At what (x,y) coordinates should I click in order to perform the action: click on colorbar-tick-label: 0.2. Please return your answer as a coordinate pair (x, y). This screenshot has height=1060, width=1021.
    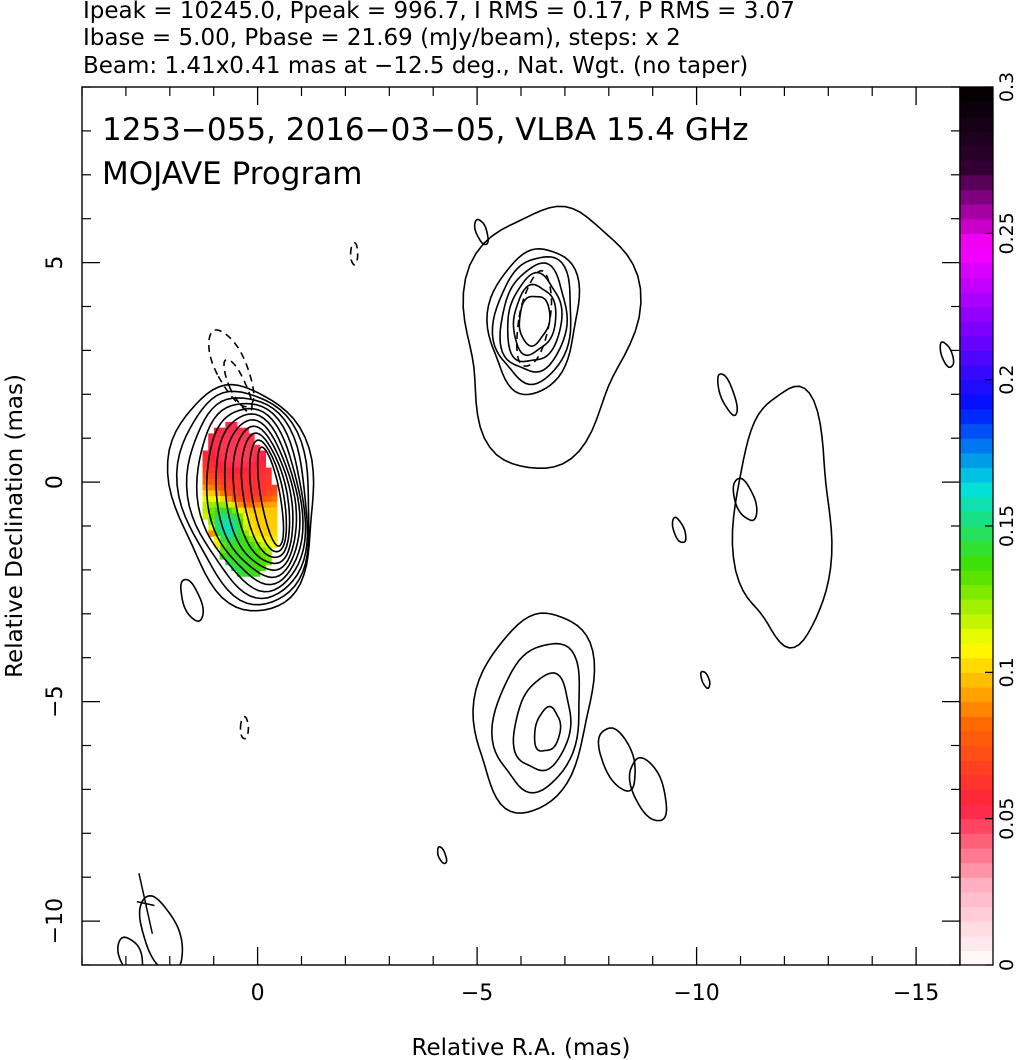
    Looking at the image, I should click on (1007, 380).